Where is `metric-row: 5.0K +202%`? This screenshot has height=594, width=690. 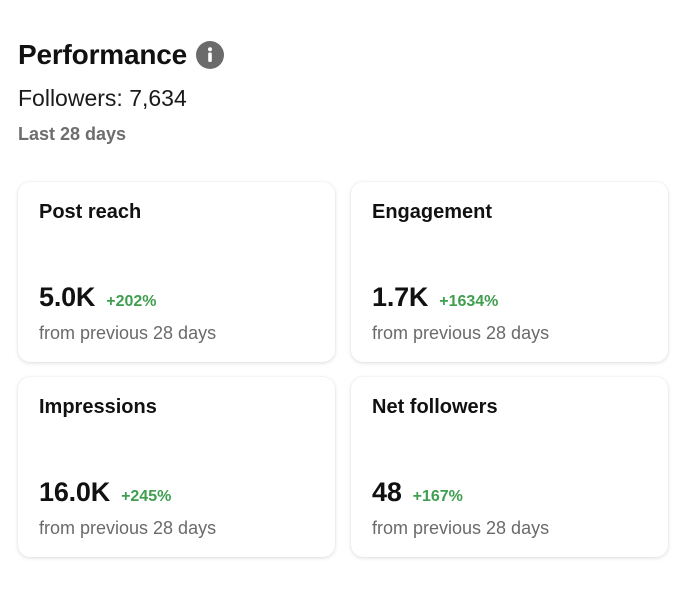 metric-row: 5.0K +202% is located at coordinates (98, 297).